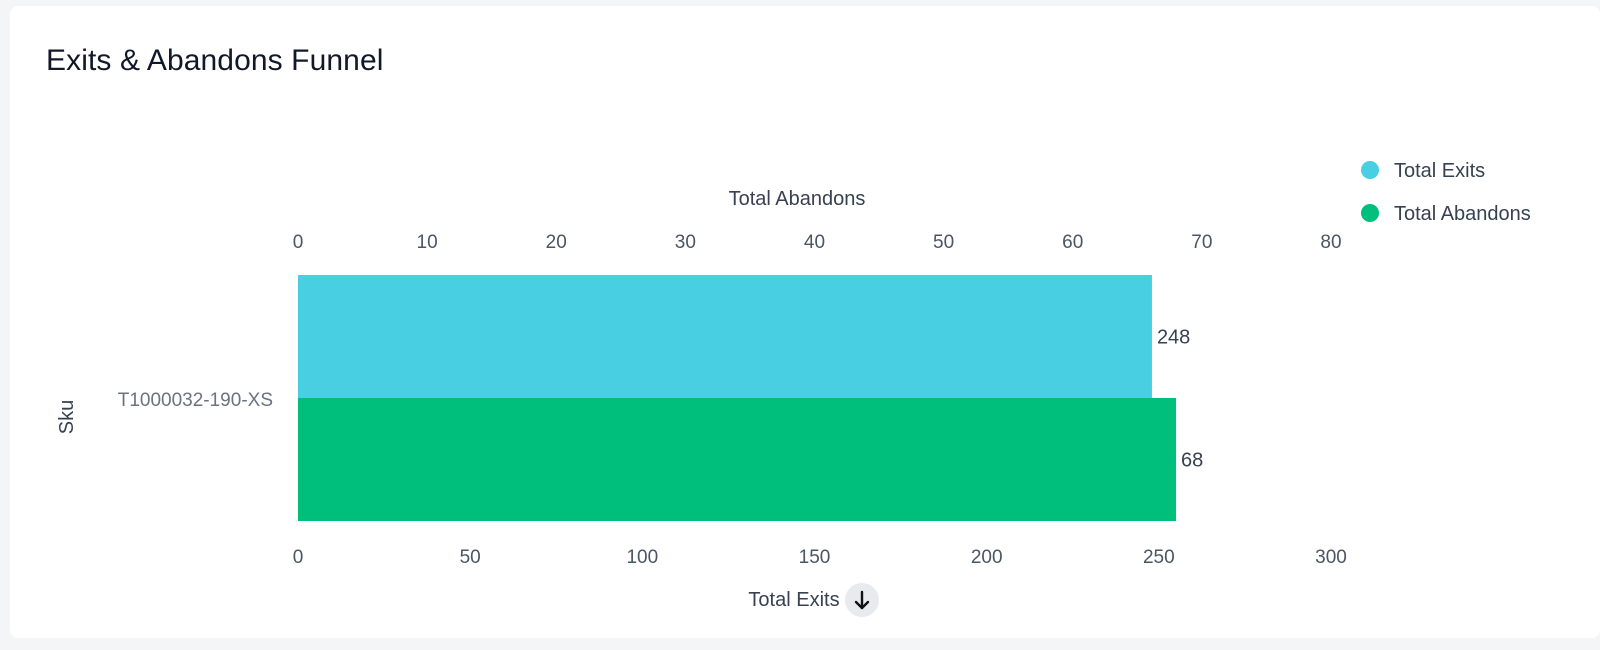 The width and height of the screenshot is (1600, 650). What do you see at coordinates (943, 242) in the screenshot?
I see `top-axis-tick: 50` at bounding box center [943, 242].